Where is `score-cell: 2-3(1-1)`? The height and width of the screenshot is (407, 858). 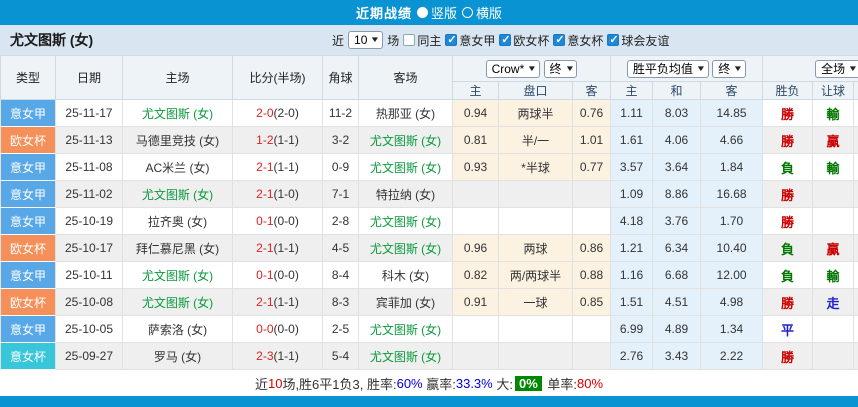
score-cell: 2-3(1-1) is located at coordinates (277, 356).